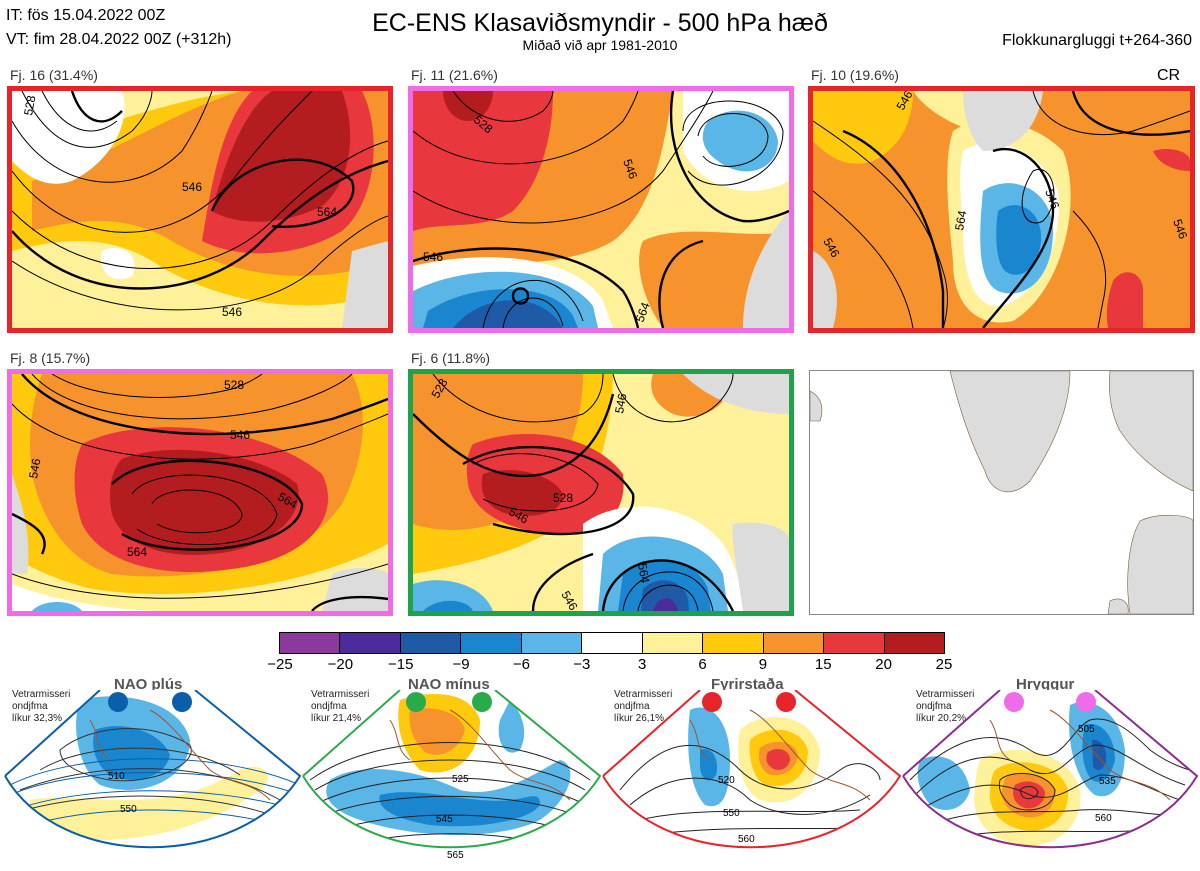  I want to click on regime-4-map, so click(1050, 769).